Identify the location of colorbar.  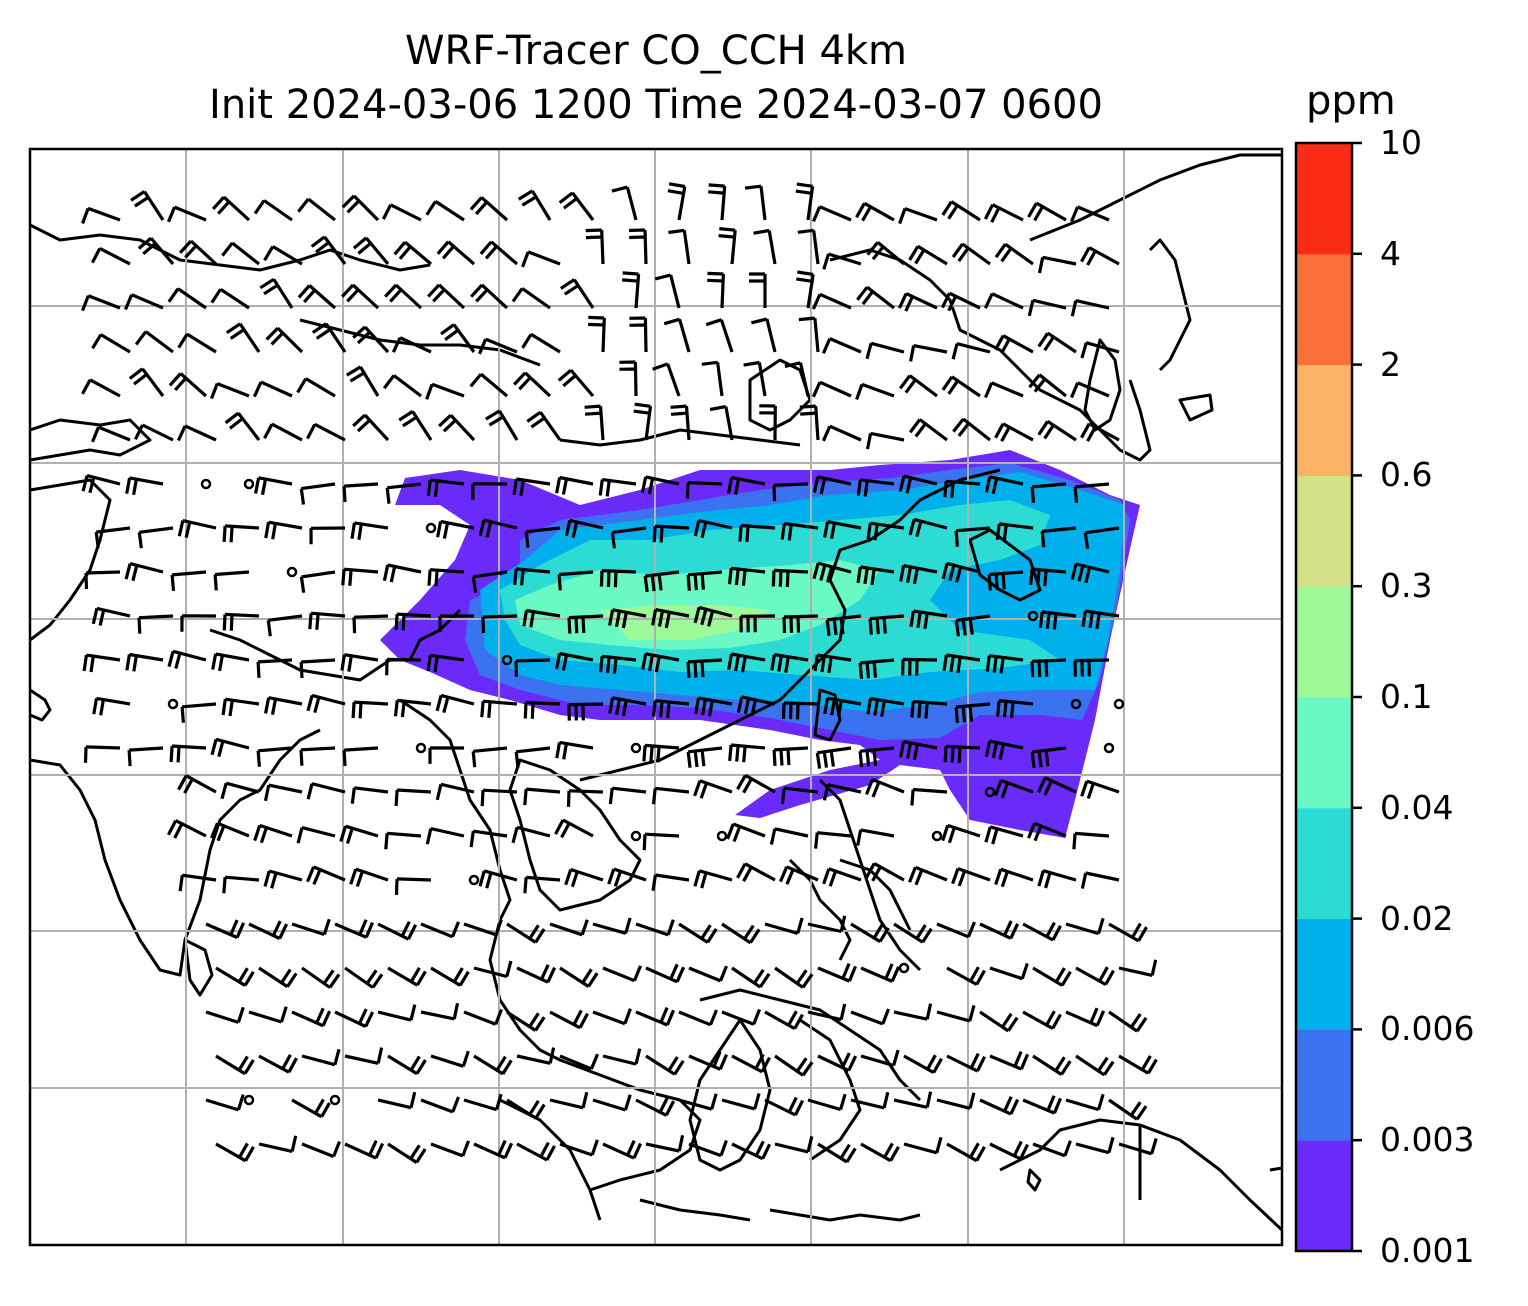
(1324, 697).